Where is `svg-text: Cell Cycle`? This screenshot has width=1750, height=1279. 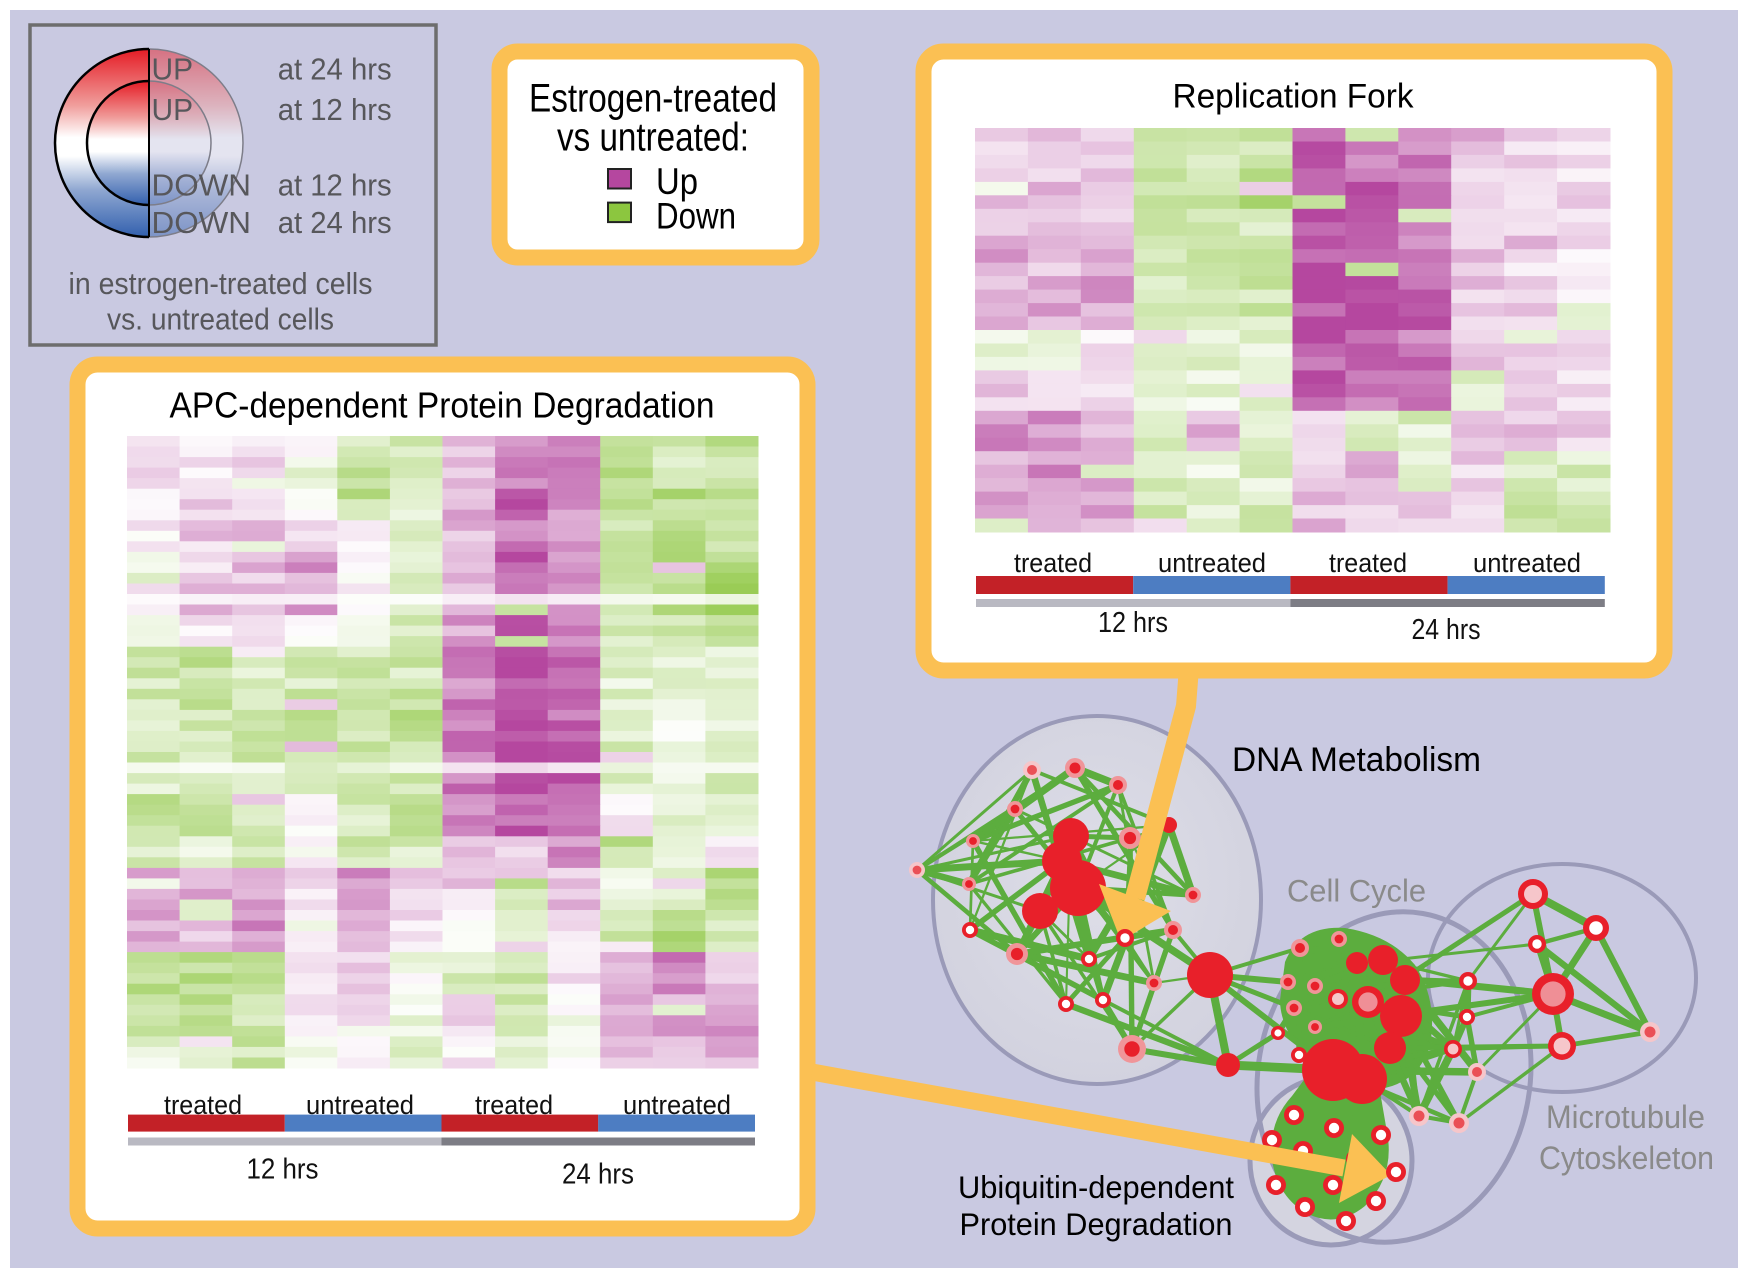
svg-text: Cell Cycle is located at coordinates (1356, 891).